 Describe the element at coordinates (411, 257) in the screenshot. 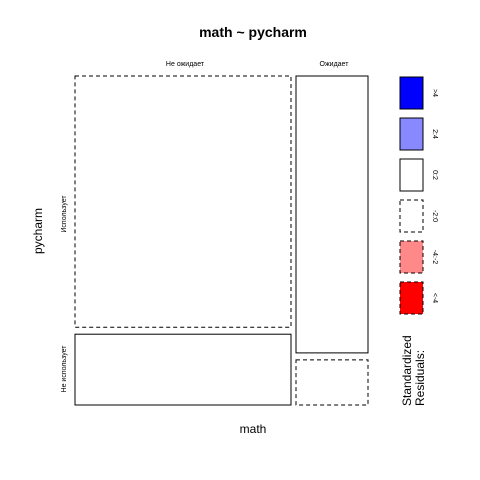

I see `legend-swatch-neg4-neg2` at that location.